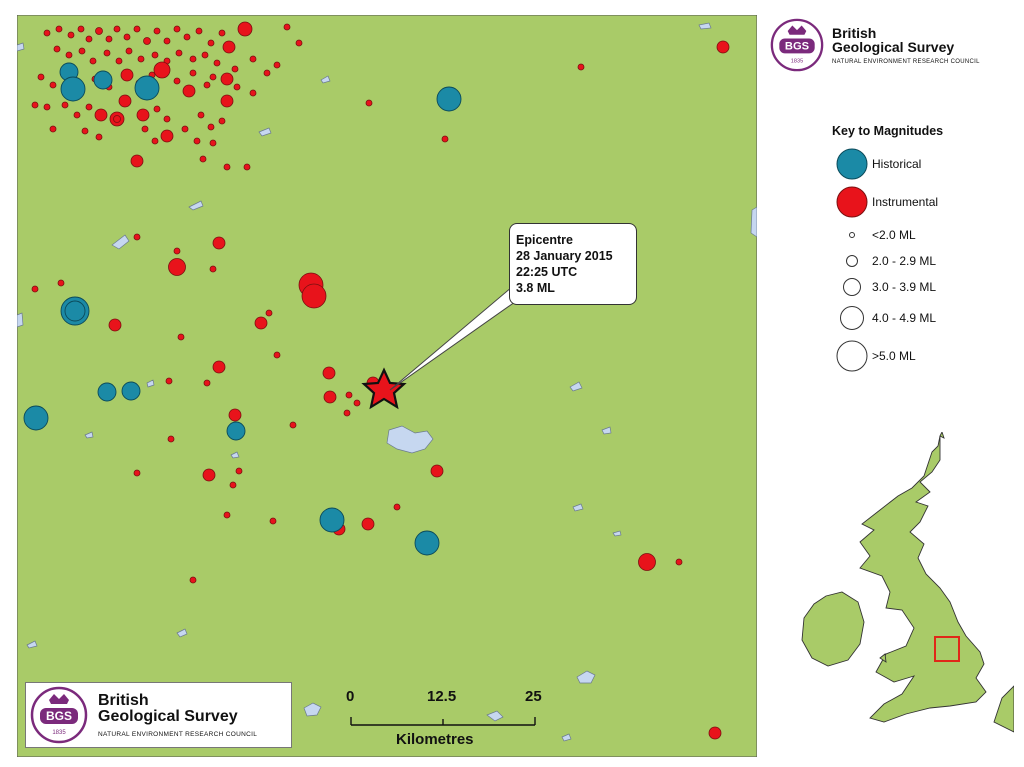 Image resolution: width=1024 pixels, height=767 pixels. I want to click on key-title: Key to Magnitudes, so click(888, 131).